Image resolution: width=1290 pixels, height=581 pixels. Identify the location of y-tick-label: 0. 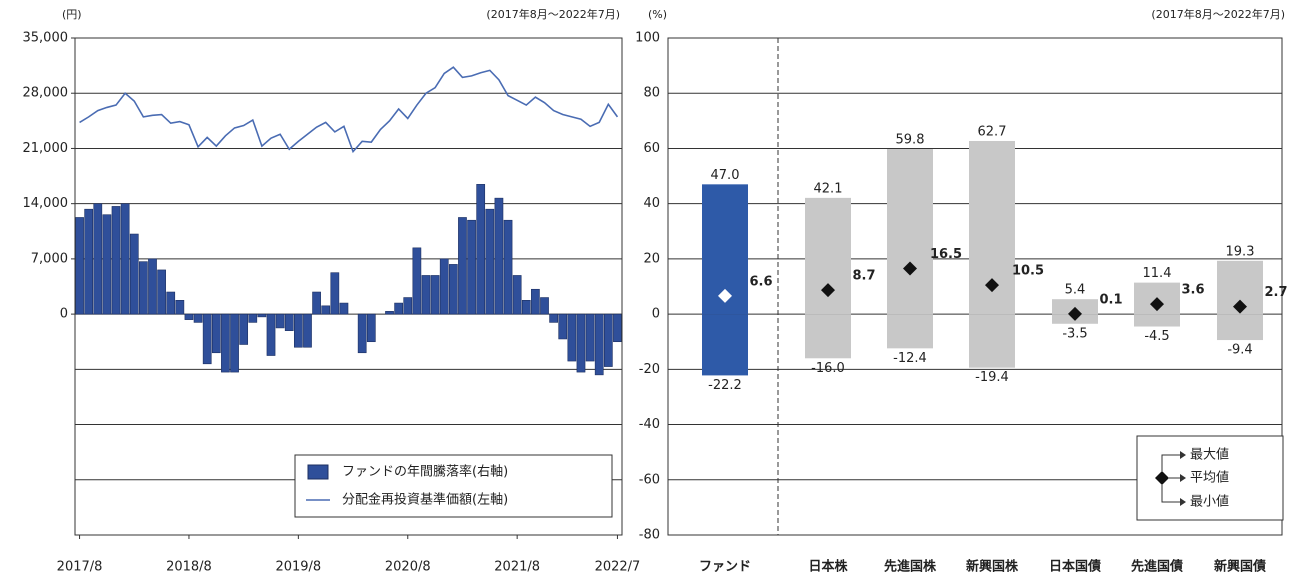
(64, 314).